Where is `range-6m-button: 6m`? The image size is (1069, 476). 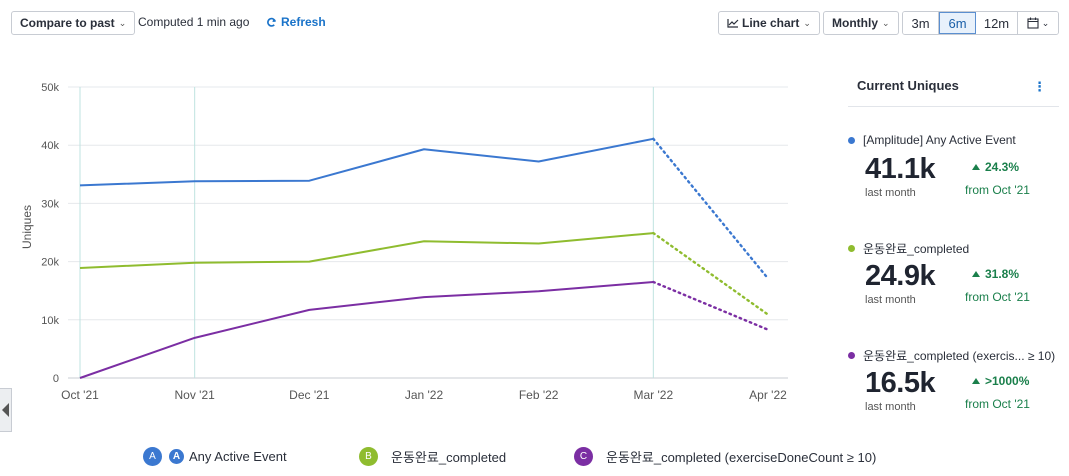
range-6m-button: 6m is located at coordinates (957, 23).